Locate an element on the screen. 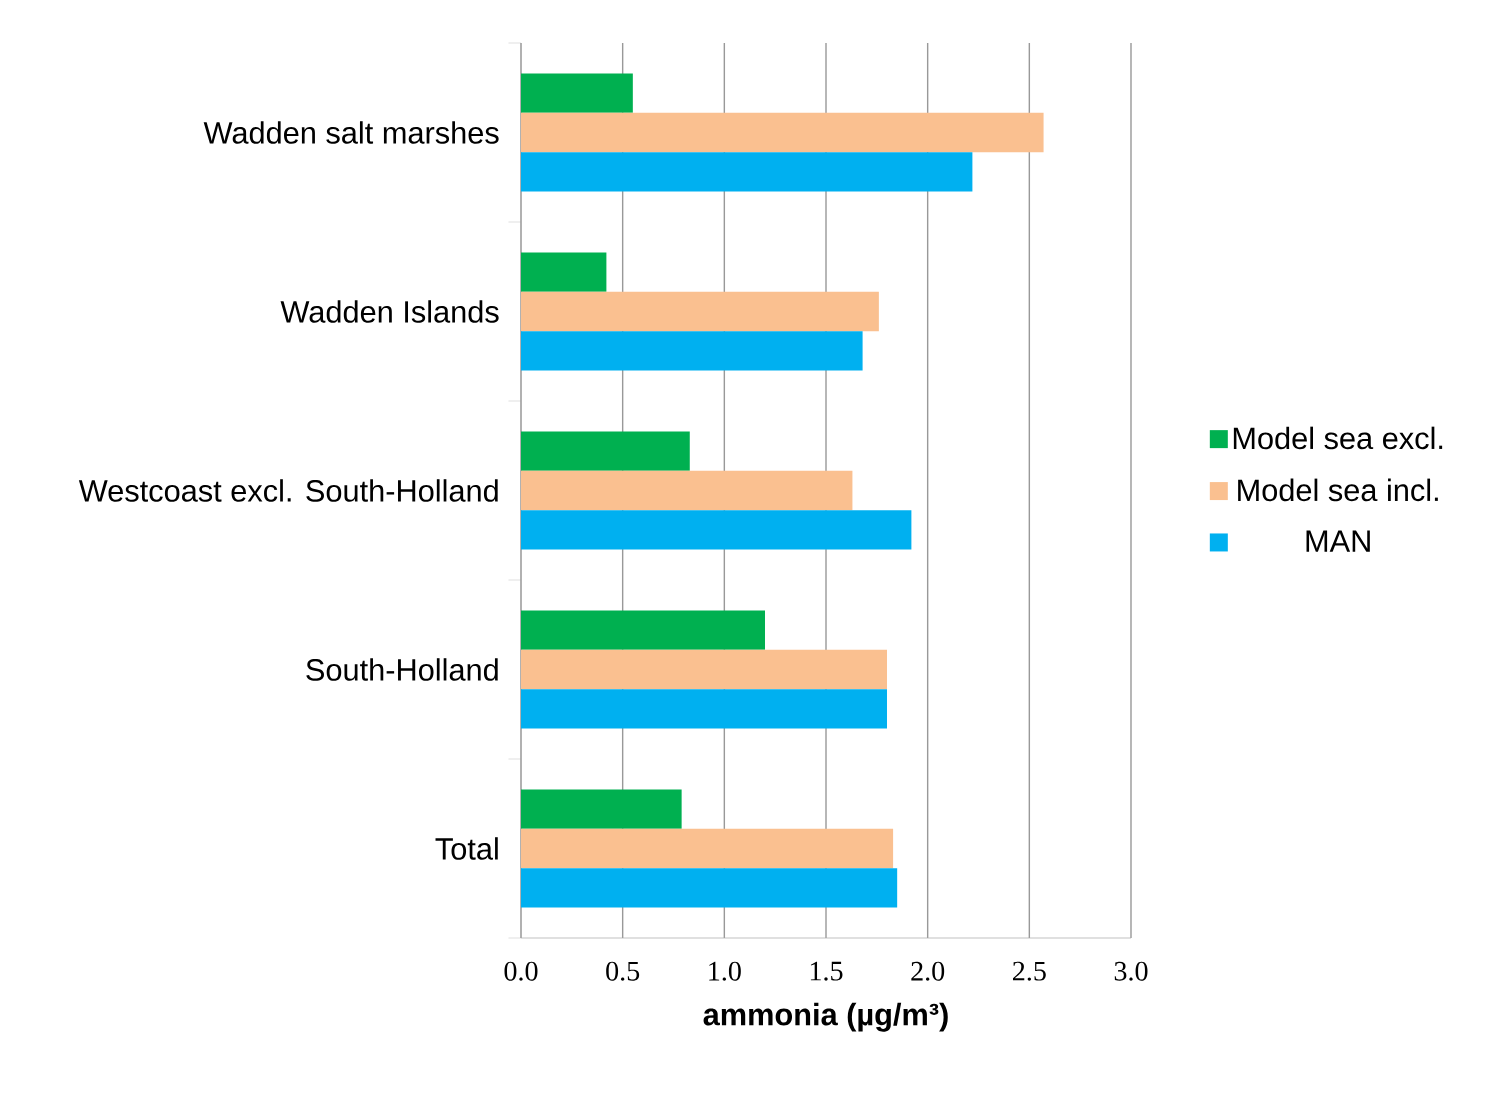 This screenshot has width=1502, height=1102. y-tick-label: Wadden Islands is located at coordinates (389, 311).